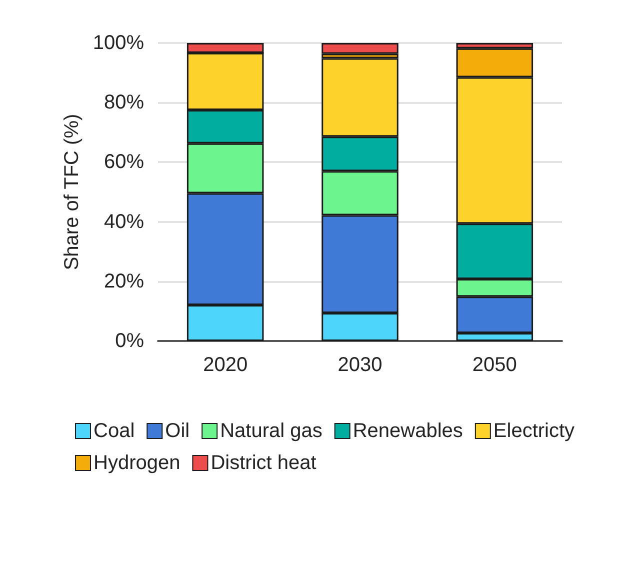 The width and height of the screenshot is (620, 571). I want to click on x-tick-label: 2030, so click(360, 365).